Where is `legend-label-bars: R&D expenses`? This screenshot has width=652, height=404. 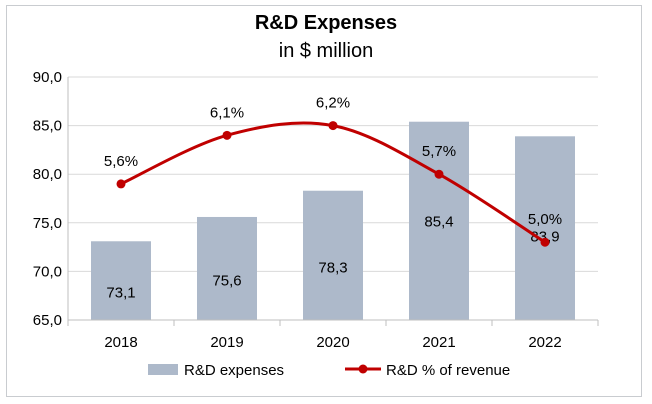
legend-label-bars: R&D expenses is located at coordinates (234, 370).